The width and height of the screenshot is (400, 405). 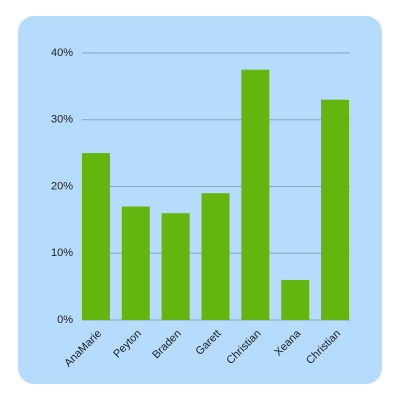 I want to click on y-tick-label: 10%, so click(x=62, y=253).